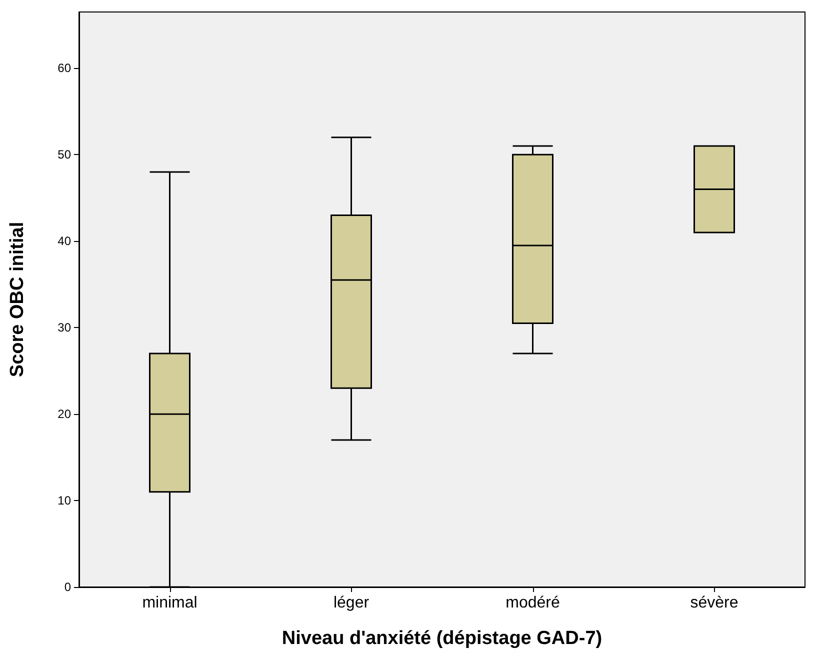 Image resolution: width=817 pixels, height=667 pixels. What do you see at coordinates (442, 638) in the screenshot?
I see `x-axis-title: Niveau d'anxiété (dépistage GAD-7)` at bounding box center [442, 638].